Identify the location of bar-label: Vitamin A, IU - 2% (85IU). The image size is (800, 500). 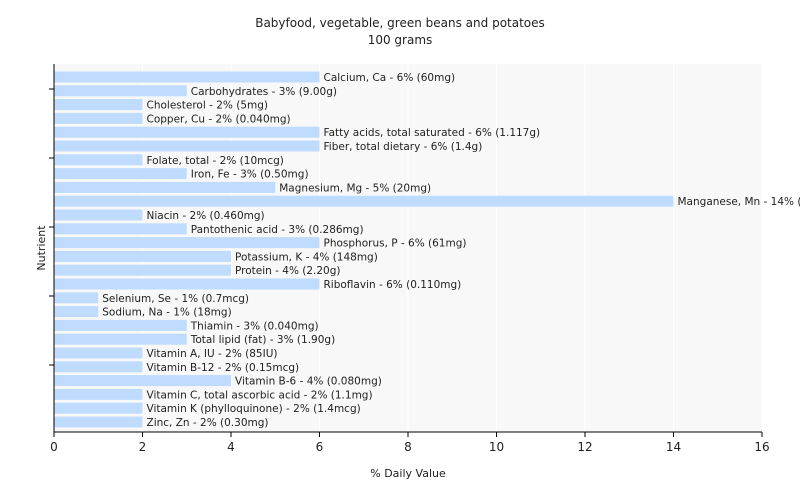
(212, 354).